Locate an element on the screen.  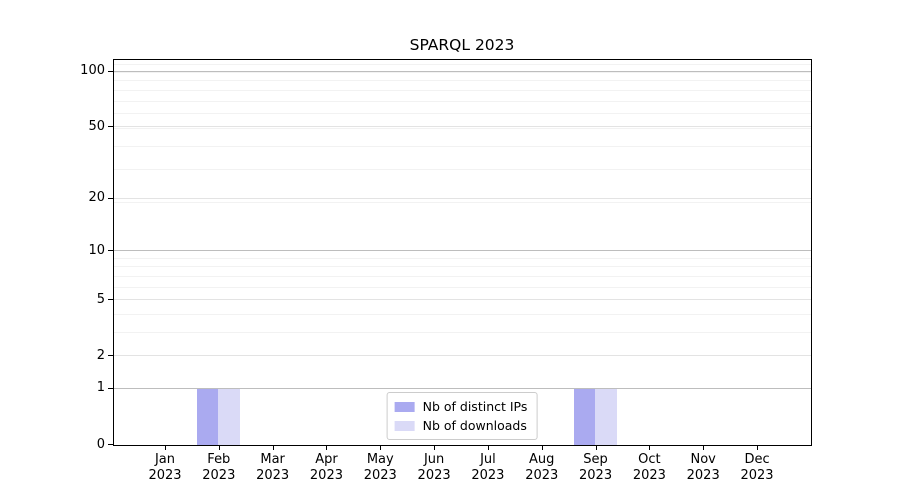
legend-row: Nb of downloads is located at coordinates (461, 425).